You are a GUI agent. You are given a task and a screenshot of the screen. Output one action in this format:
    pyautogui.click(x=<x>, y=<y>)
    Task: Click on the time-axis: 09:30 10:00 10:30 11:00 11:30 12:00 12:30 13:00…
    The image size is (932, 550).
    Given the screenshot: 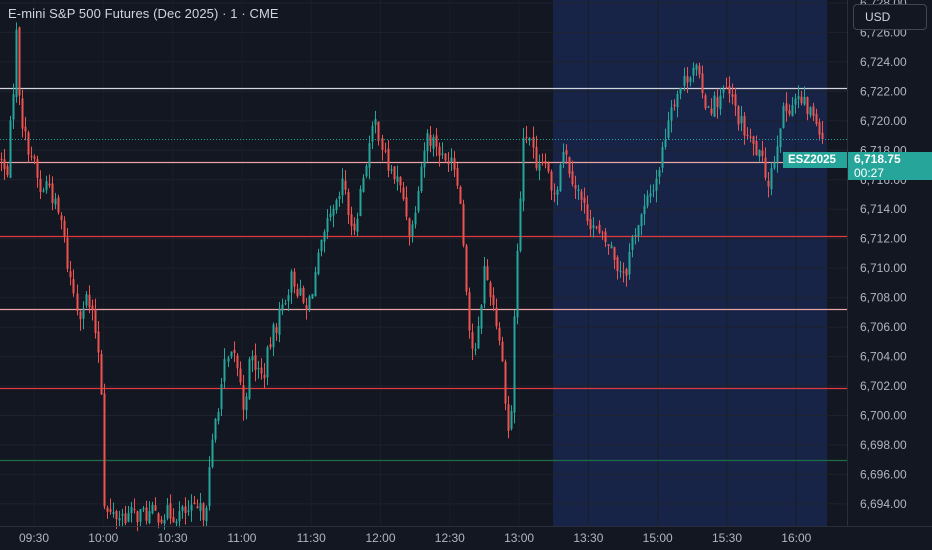 What is the action you would take?
    pyautogui.click(x=415, y=538)
    